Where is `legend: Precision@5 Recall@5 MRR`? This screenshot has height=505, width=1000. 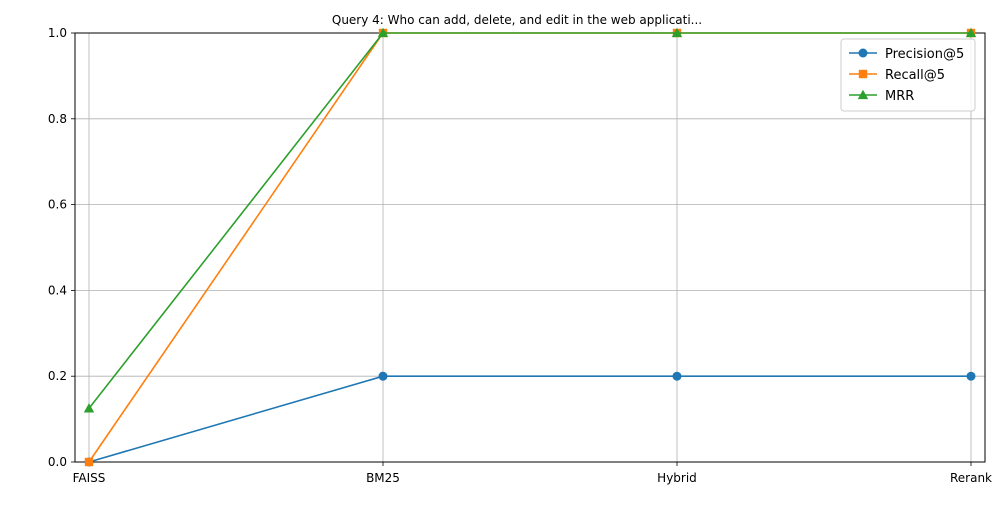
legend: Precision@5 Recall@5 MRR is located at coordinates (908, 75).